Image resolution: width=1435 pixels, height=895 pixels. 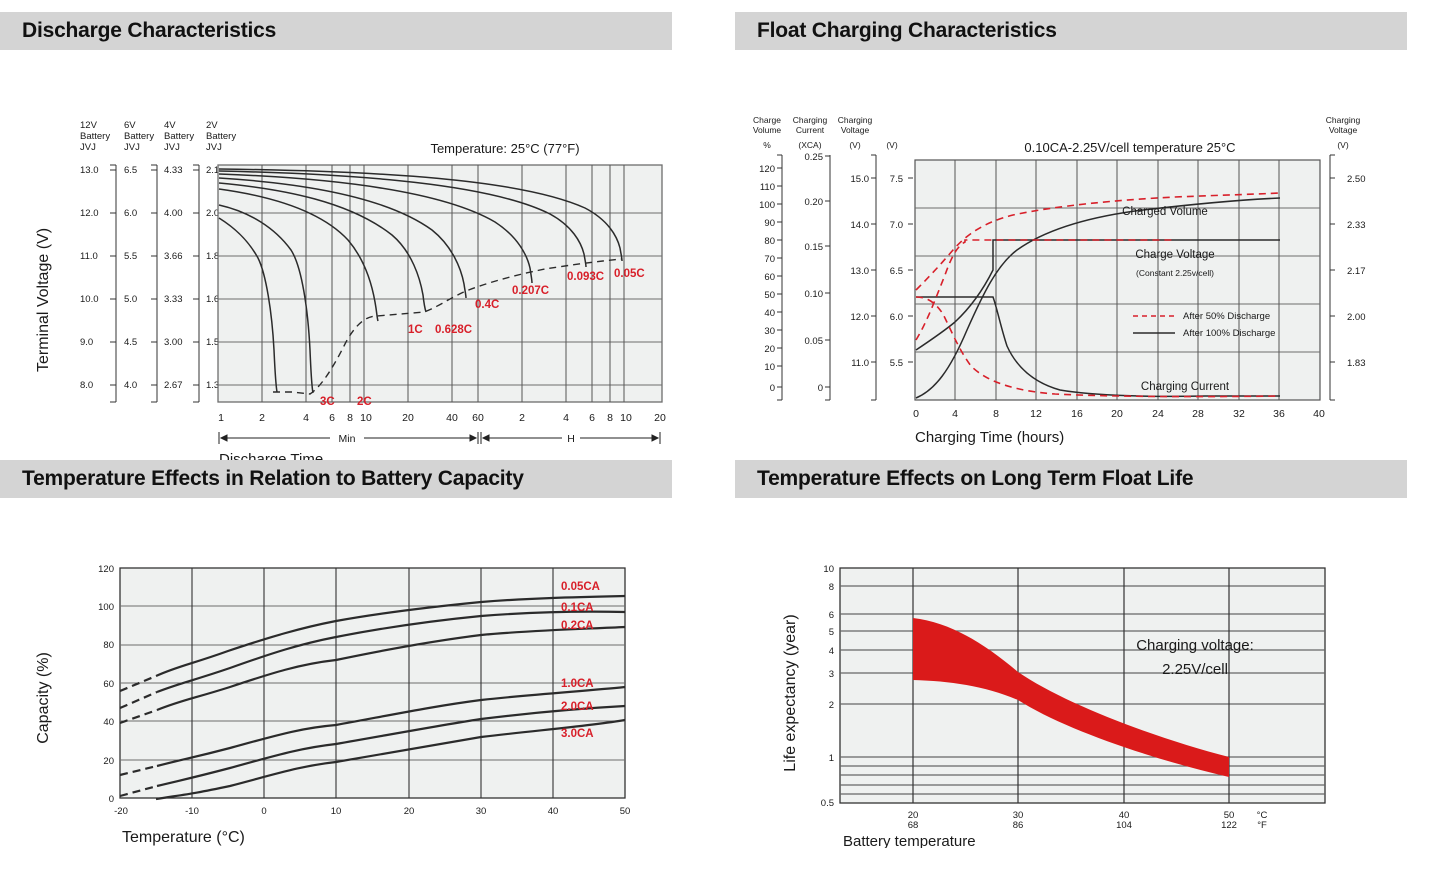 What do you see at coordinates (1239, 414) in the screenshot?
I see `svg-text: 32` at bounding box center [1239, 414].